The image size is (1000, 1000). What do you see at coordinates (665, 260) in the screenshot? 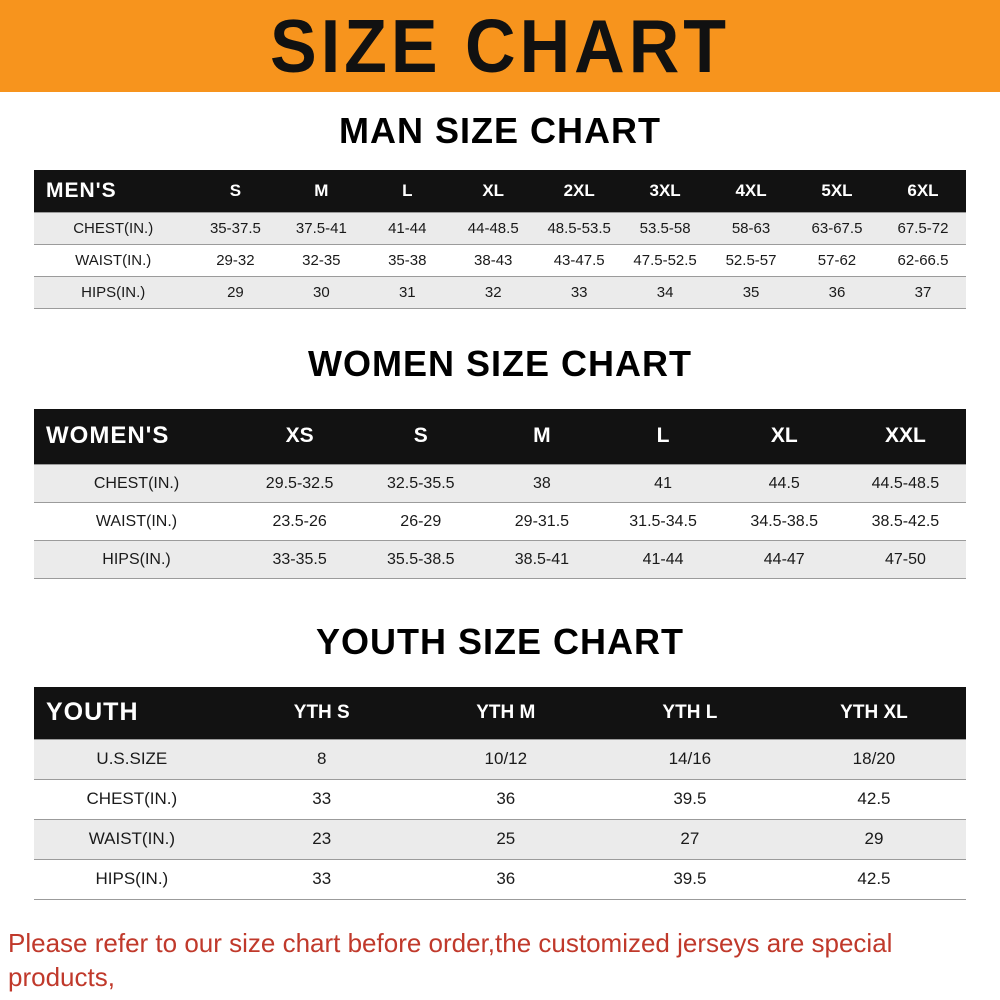
I see `size-cell: 47.5-52.5` at bounding box center [665, 260].